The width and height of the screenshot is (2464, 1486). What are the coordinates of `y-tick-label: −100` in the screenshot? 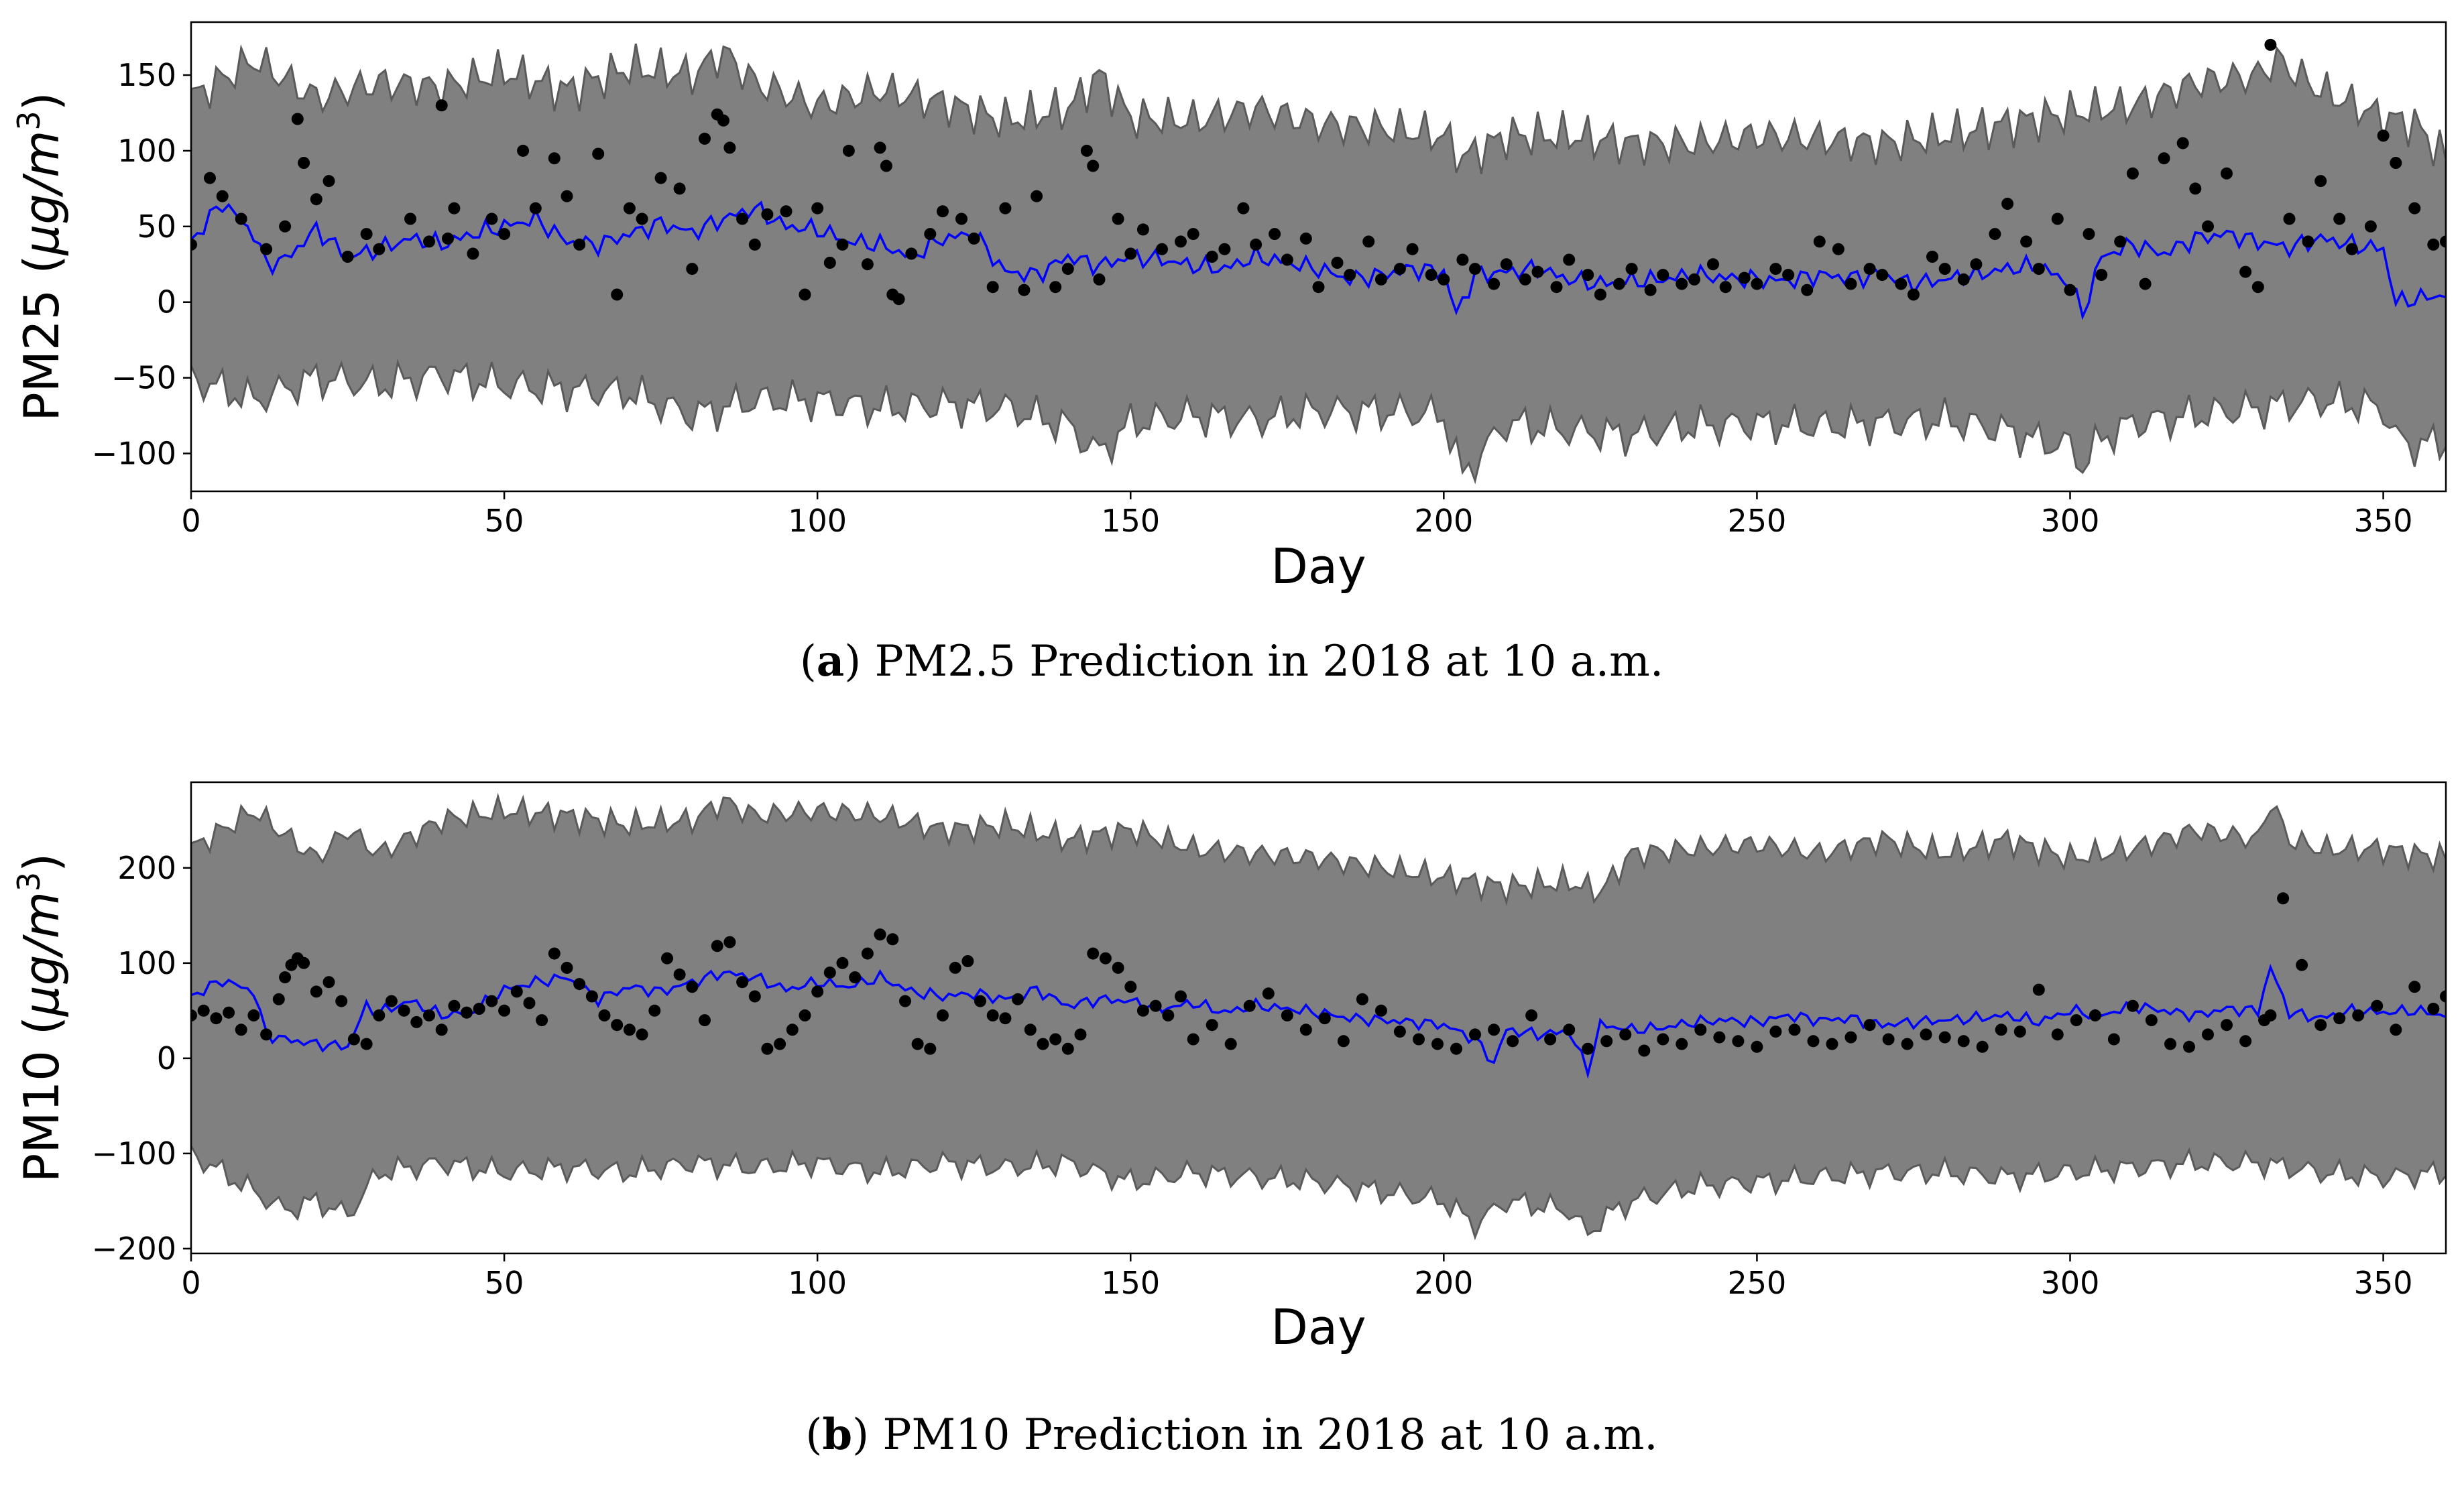 It's located at (134, 454).